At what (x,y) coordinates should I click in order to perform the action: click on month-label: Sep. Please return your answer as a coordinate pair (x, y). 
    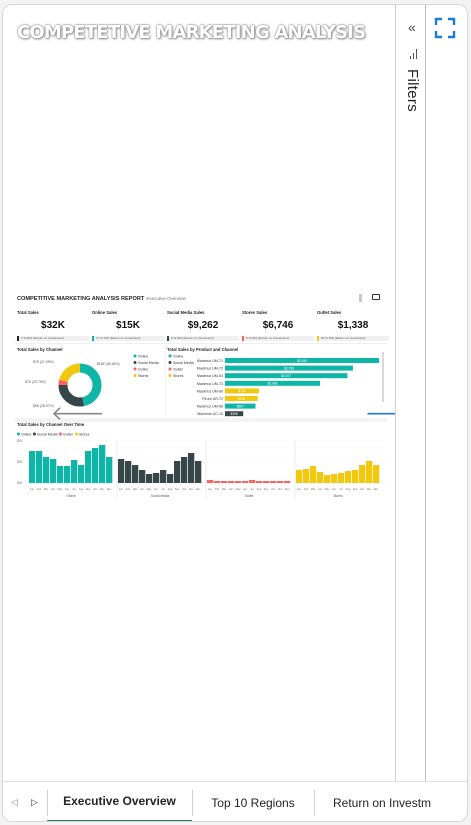
    Looking at the image, I should click on (88, 489).